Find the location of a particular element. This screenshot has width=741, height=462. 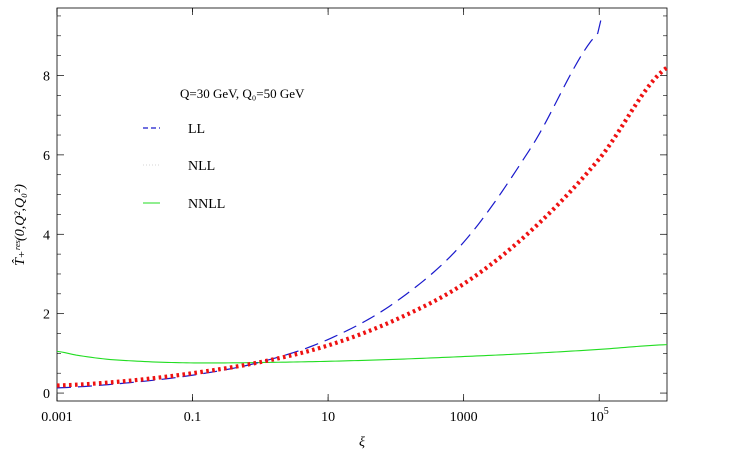

x-tick-label: 10 is located at coordinates (328, 417).